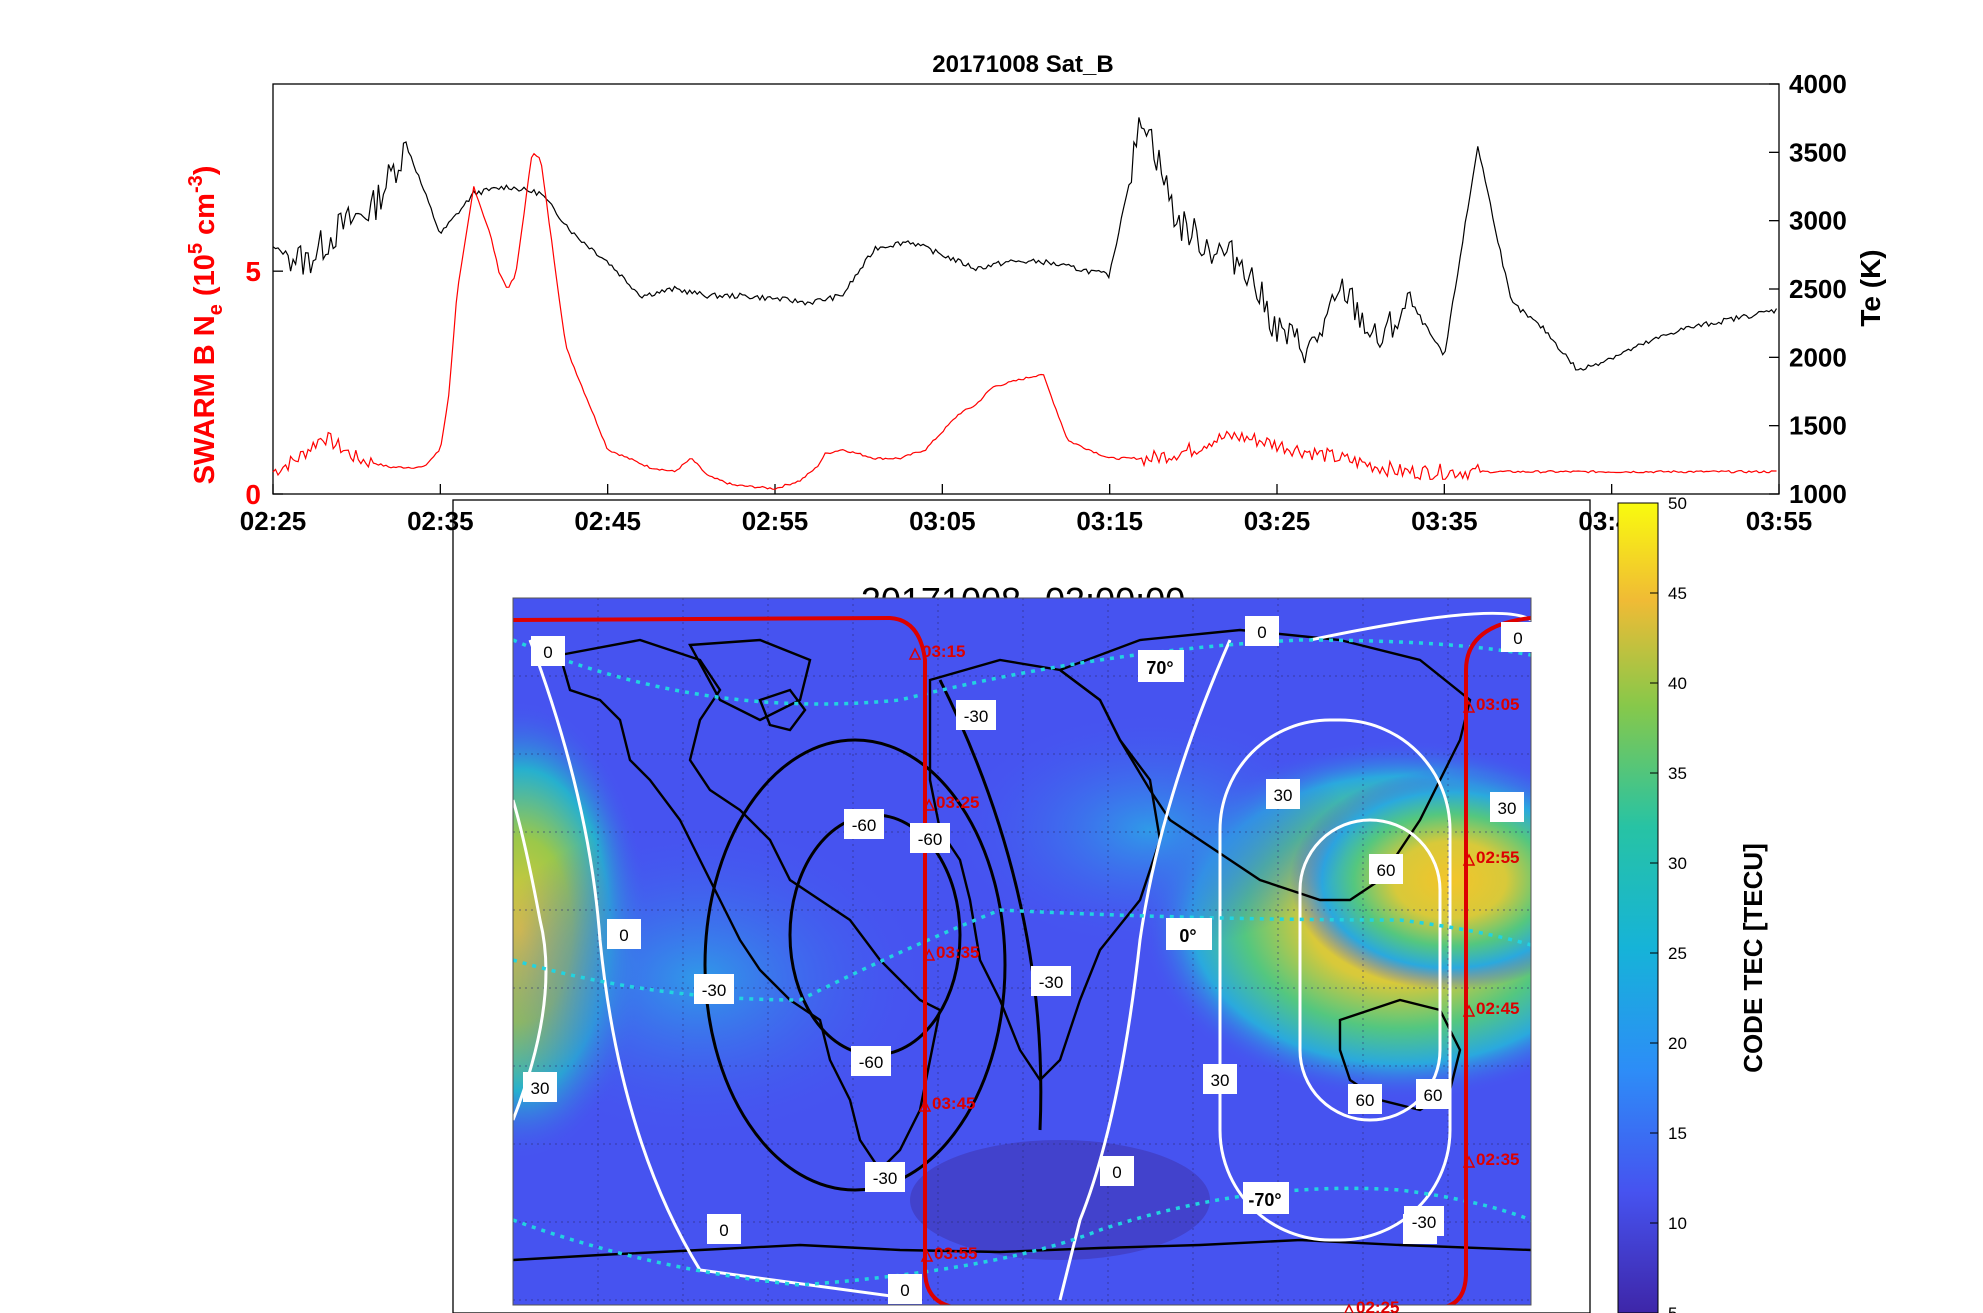 The height and width of the screenshot is (1313, 1983). Describe the element at coordinates (1159, 668) in the screenshot. I see `lat-label: 70°` at that location.